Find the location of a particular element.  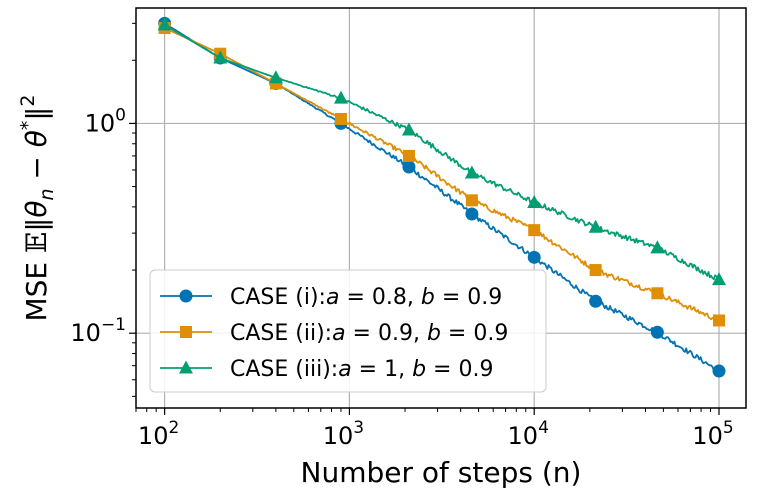

x-tick-label: 10² is located at coordinates (158, 434).